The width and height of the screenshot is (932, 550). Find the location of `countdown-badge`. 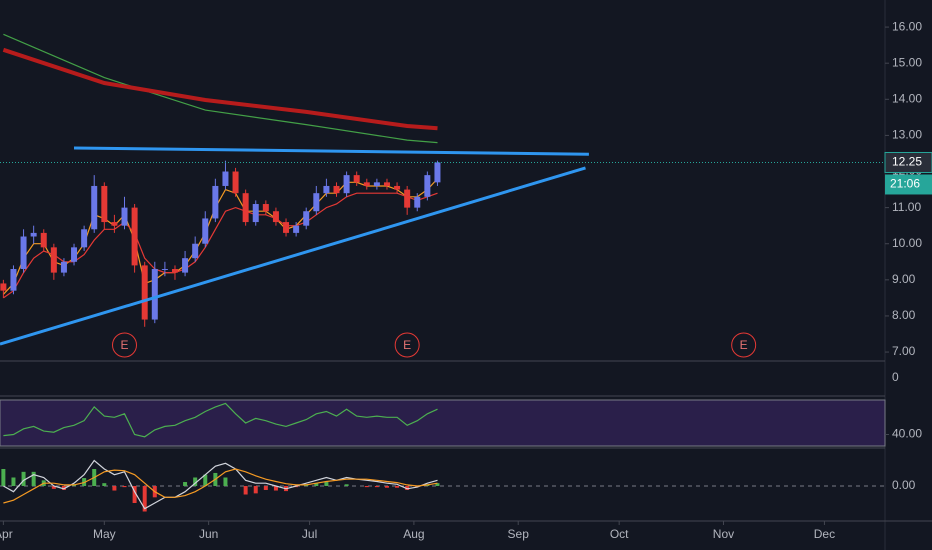

countdown-badge is located at coordinates (908, 184).